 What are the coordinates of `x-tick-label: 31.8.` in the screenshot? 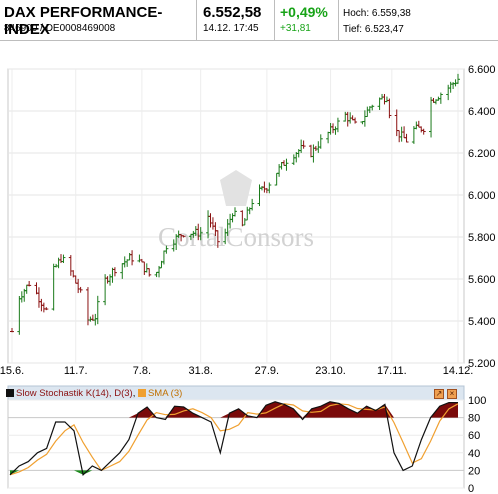 It's located at (200, 371).